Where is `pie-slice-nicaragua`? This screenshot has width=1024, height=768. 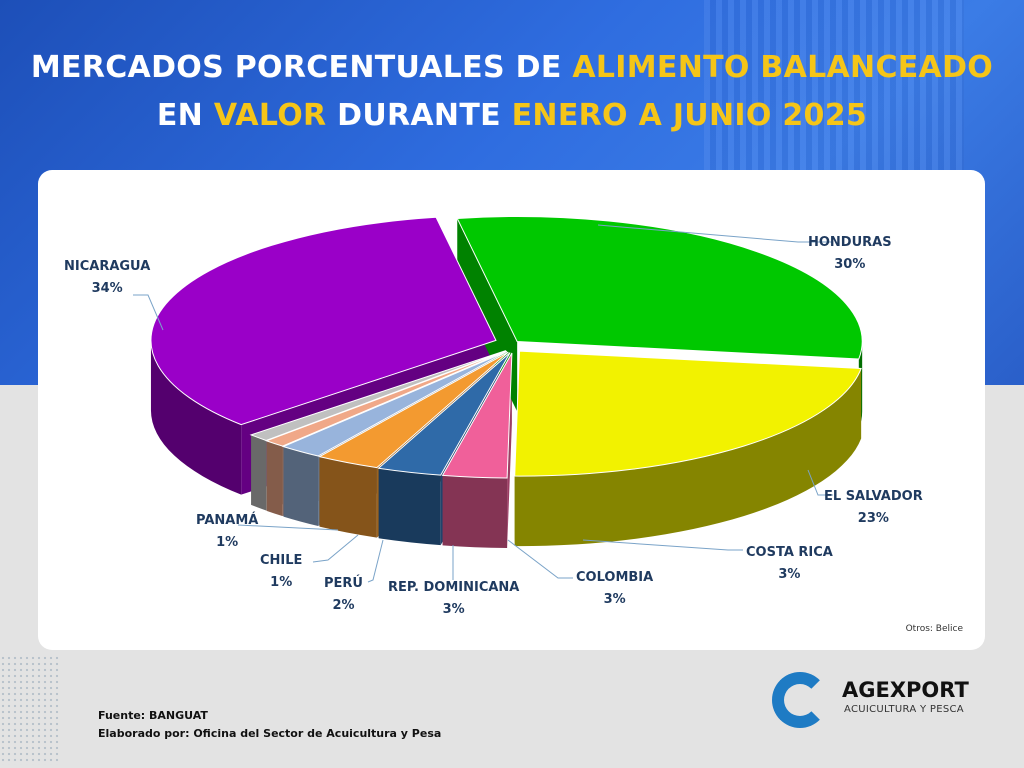 pie-slice-nicaragua is located at coordinates (323, 321).